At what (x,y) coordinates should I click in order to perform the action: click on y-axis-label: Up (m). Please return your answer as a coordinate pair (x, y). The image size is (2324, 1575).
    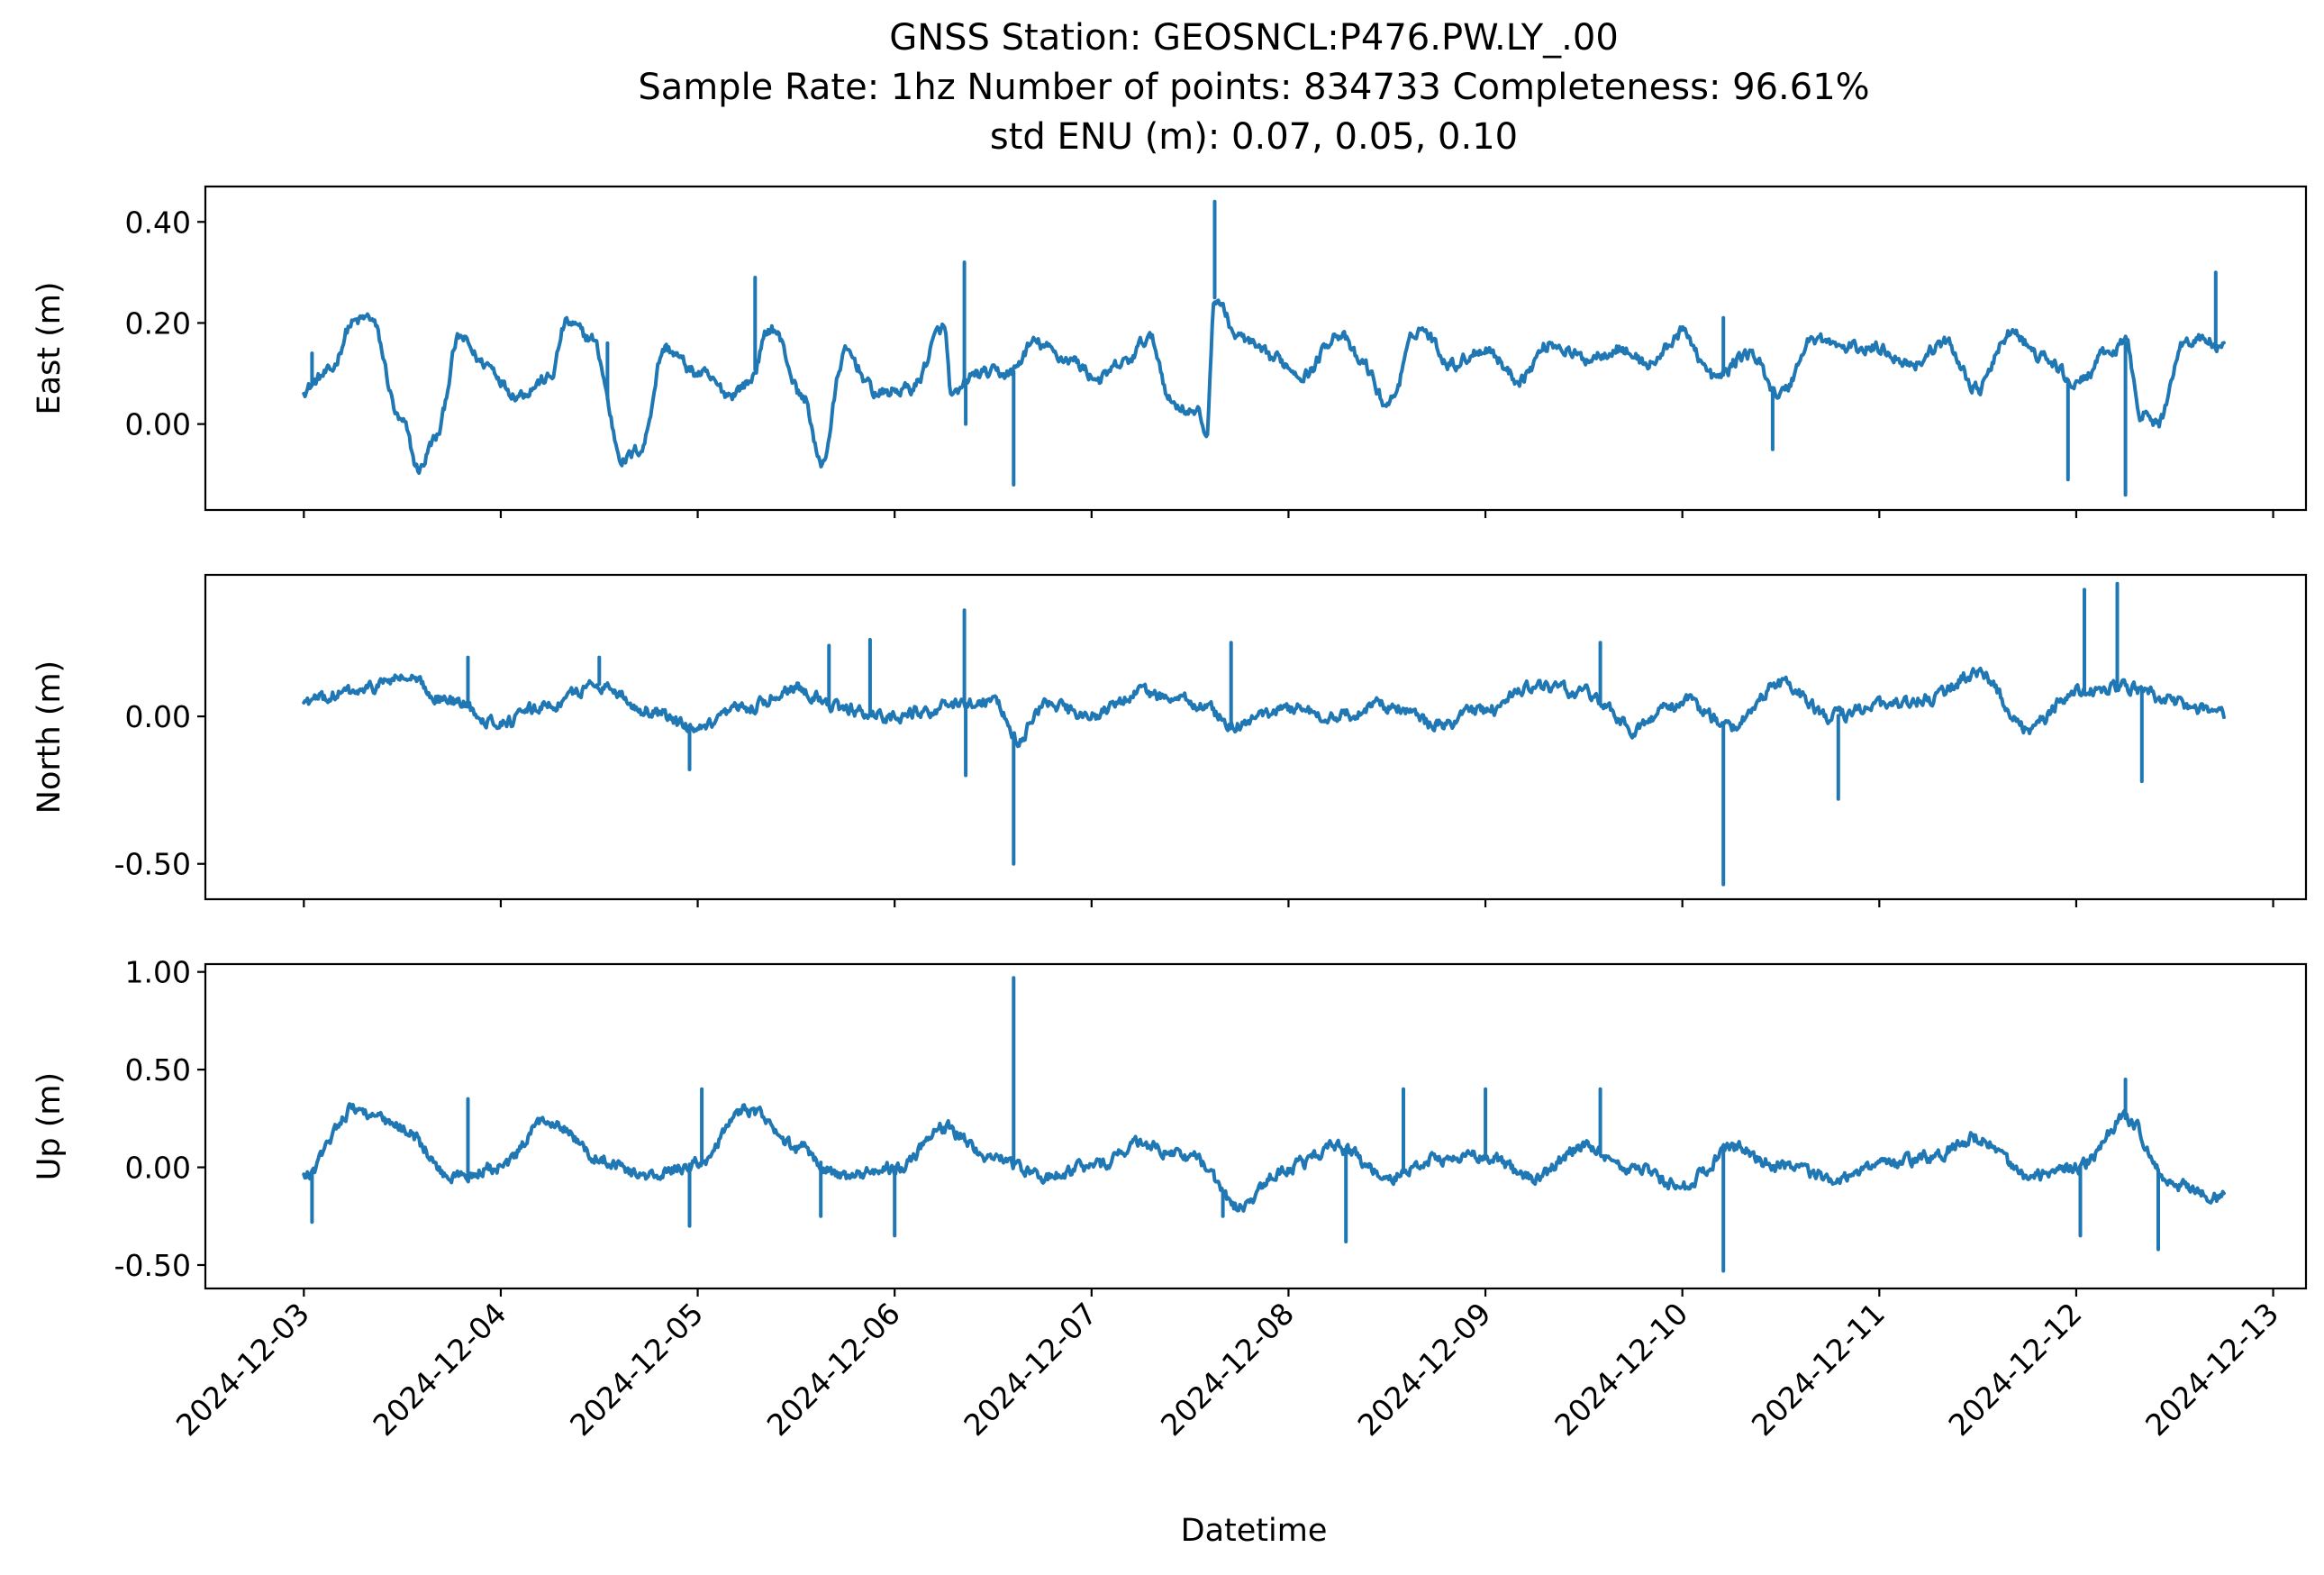
    Looking at the image, I should click on (50, 1126).